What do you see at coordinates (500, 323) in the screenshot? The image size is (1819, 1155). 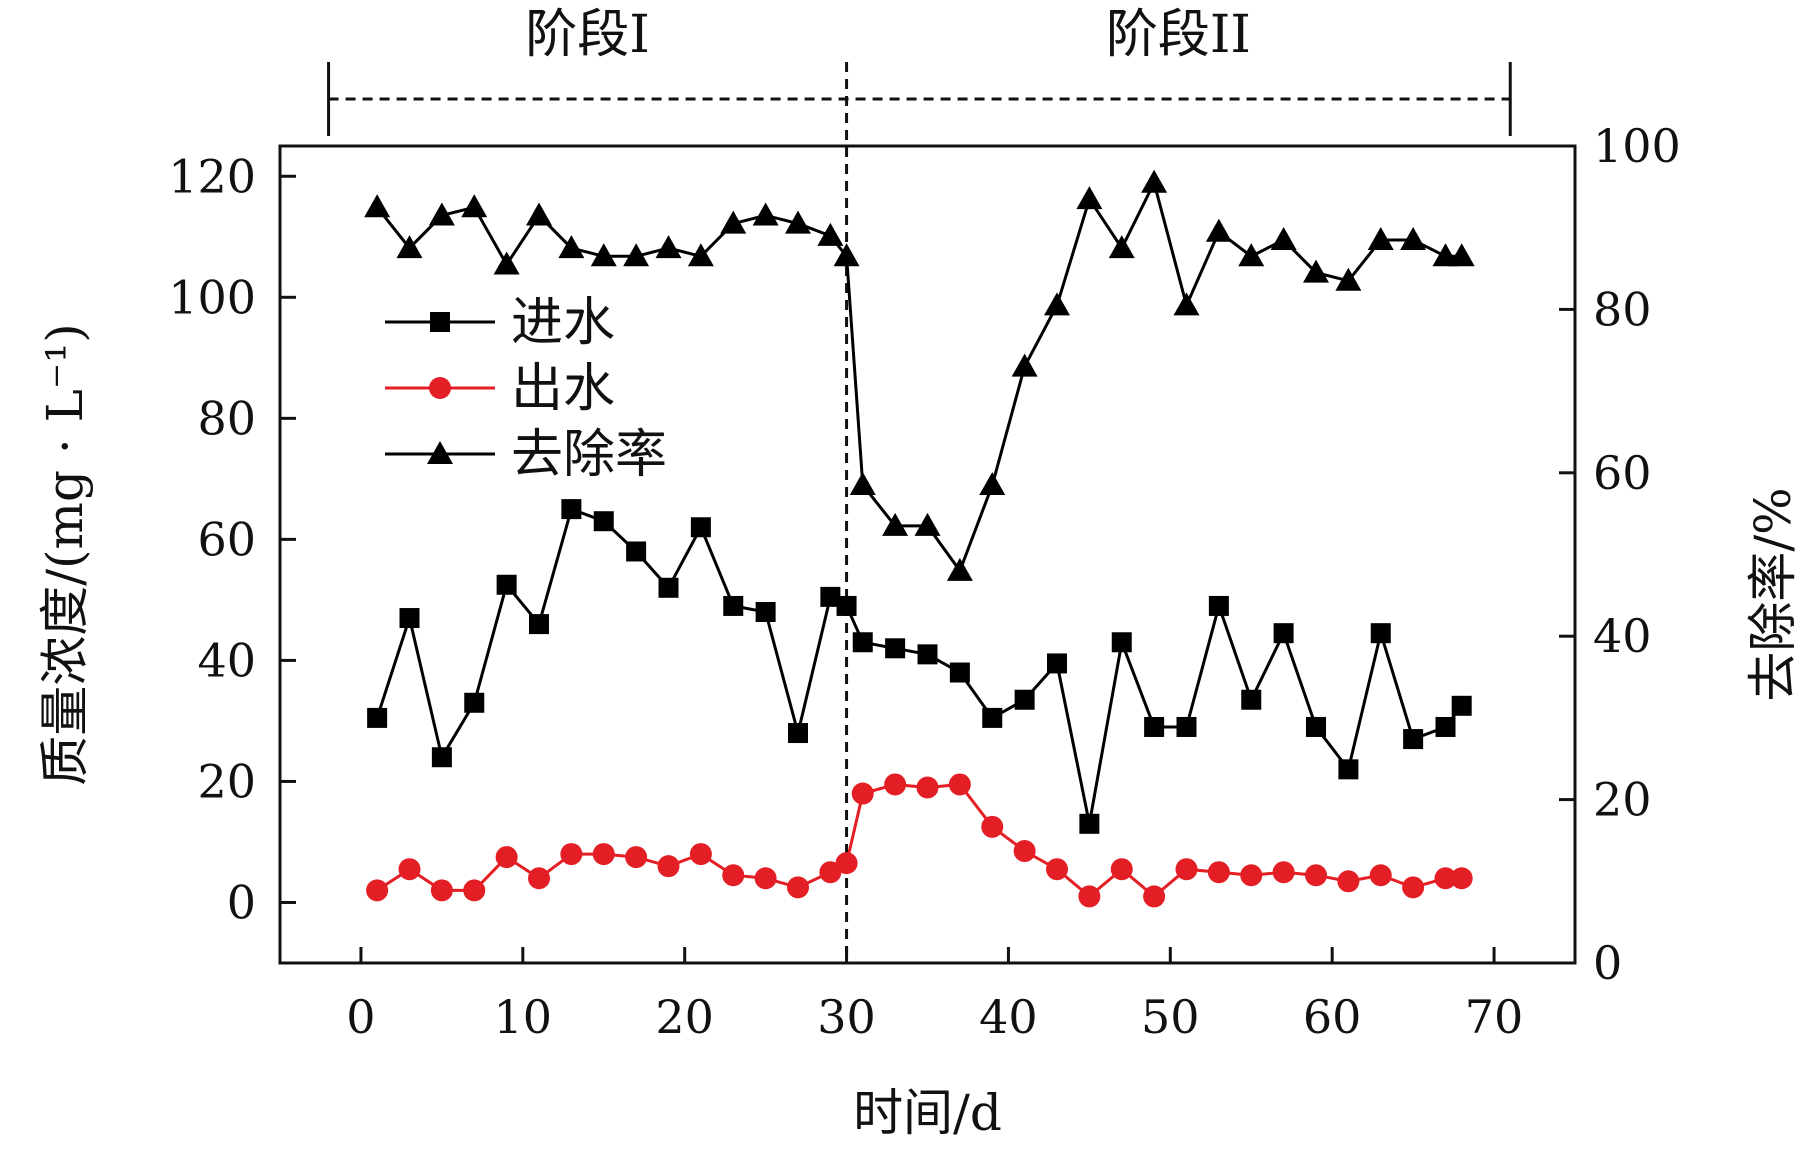 I see `legend-item-1: 进水` at bounding box center [500, 323].